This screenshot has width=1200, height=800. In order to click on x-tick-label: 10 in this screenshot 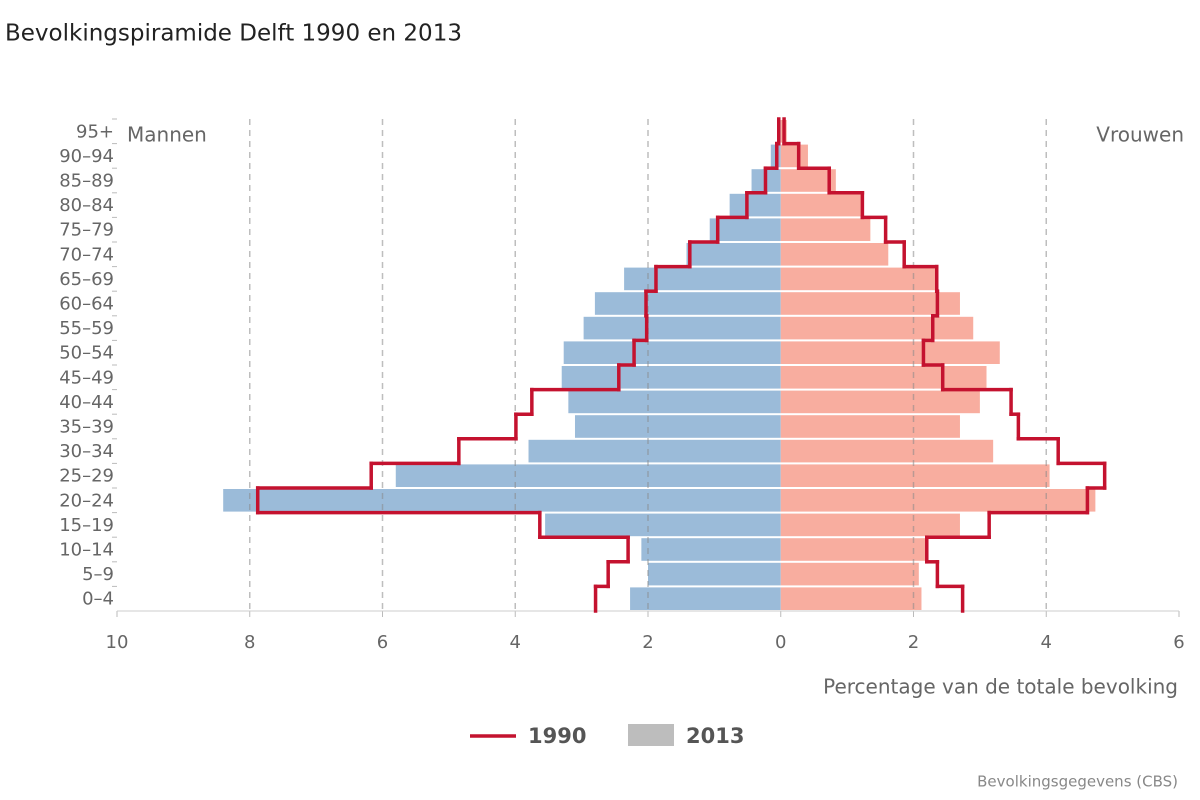, I will do `click(117, 642)`.